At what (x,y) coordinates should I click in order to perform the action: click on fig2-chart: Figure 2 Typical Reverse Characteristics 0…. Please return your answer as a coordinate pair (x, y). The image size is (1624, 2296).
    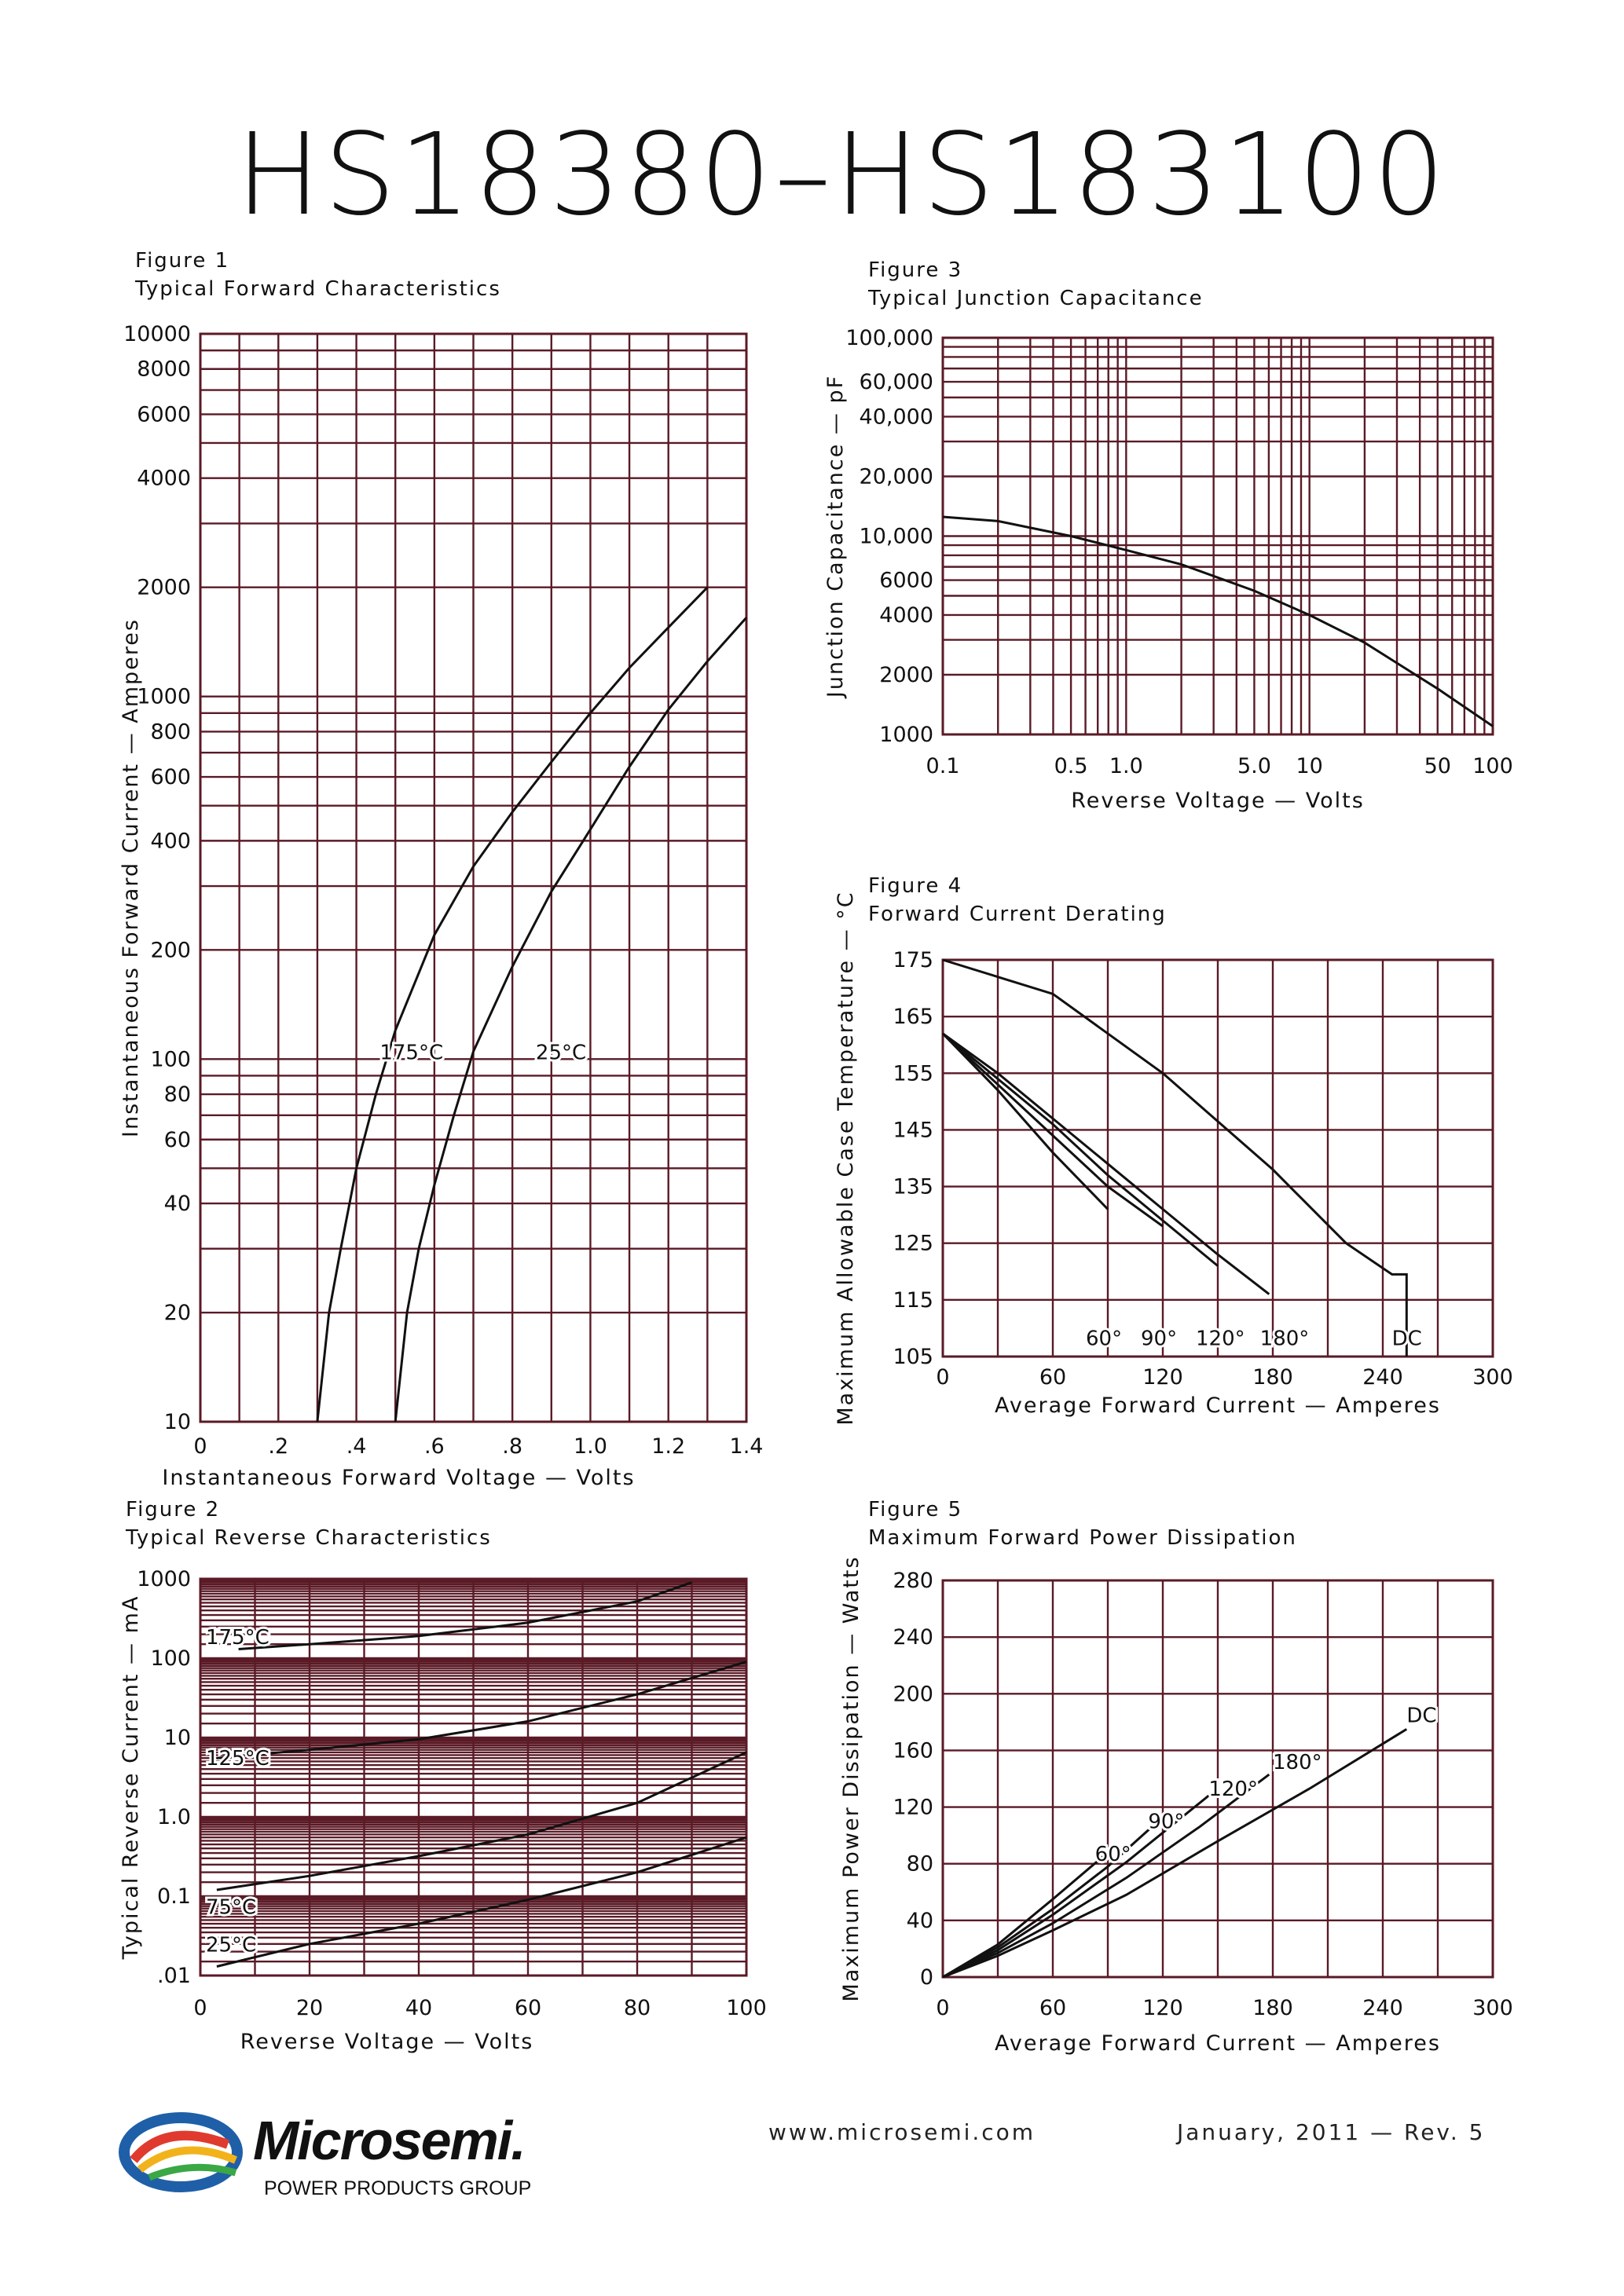
    Looking at the image, I should click on (443, 1776).